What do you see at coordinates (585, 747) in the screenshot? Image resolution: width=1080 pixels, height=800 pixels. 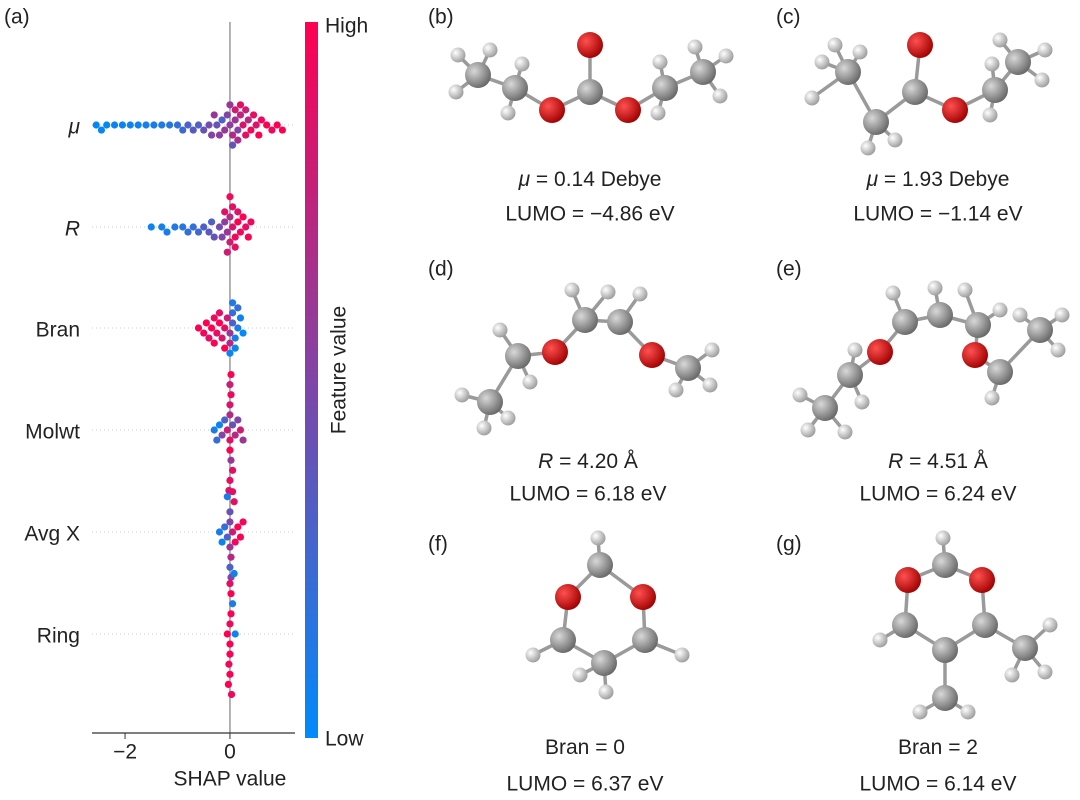 I see `caption-line: Bran = 0` at bounding box center [585, 747].